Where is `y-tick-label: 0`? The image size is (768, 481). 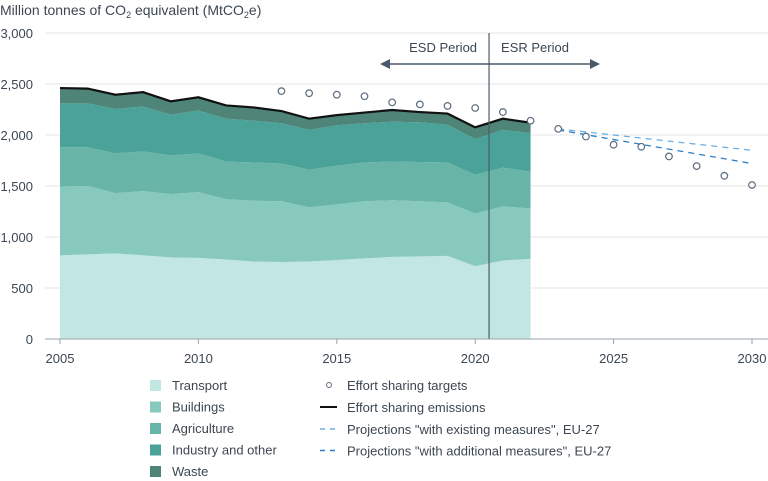
y-tick-label: 0 is located at coordinates (29, 339).